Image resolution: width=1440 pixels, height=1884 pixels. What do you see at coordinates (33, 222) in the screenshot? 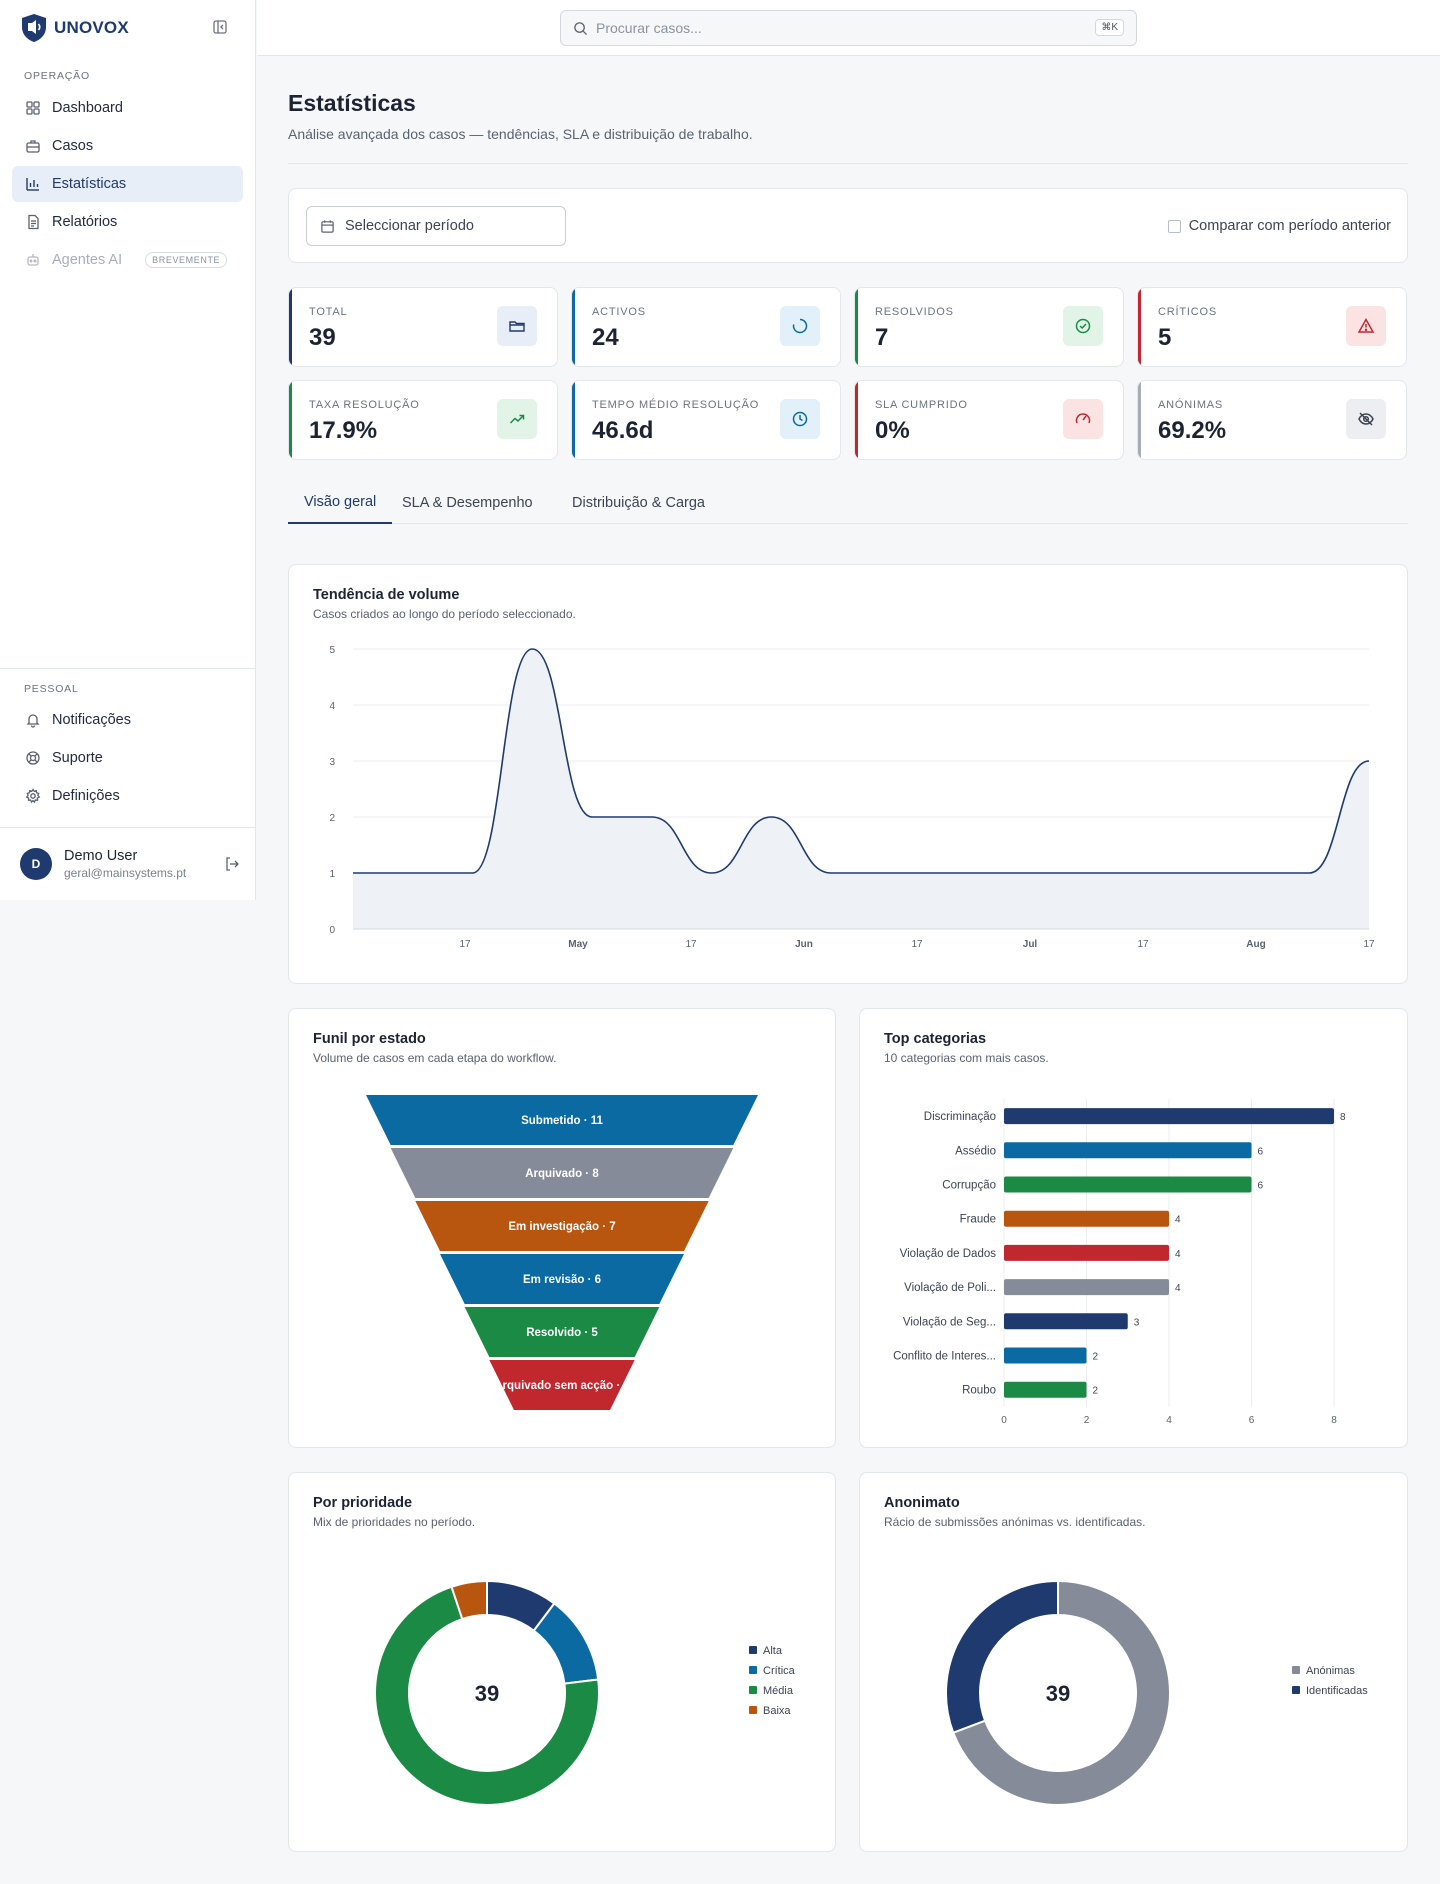
I see `document-icon` at bounding box center [33, 222].